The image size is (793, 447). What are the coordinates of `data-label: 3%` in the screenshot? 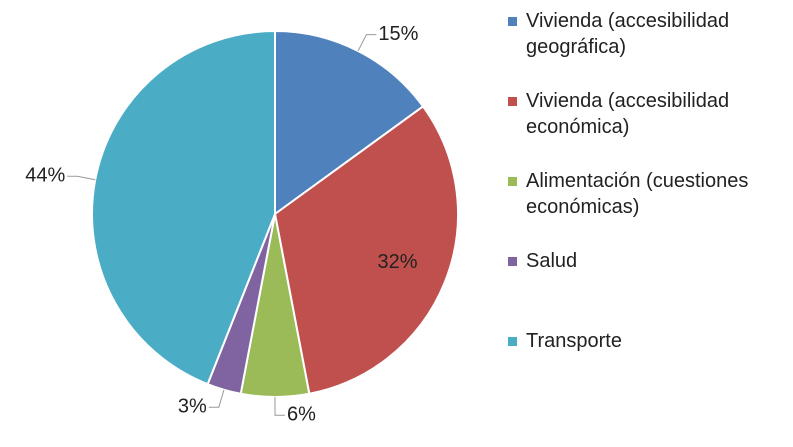 It's located at (192, 407).